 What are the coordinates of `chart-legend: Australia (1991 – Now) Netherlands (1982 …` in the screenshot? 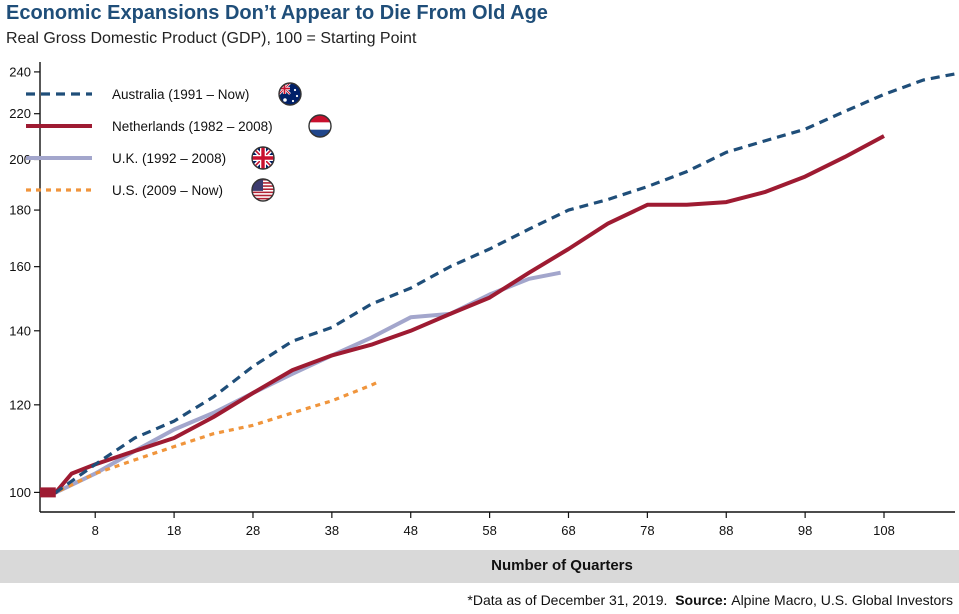 It's located at (179, 142).